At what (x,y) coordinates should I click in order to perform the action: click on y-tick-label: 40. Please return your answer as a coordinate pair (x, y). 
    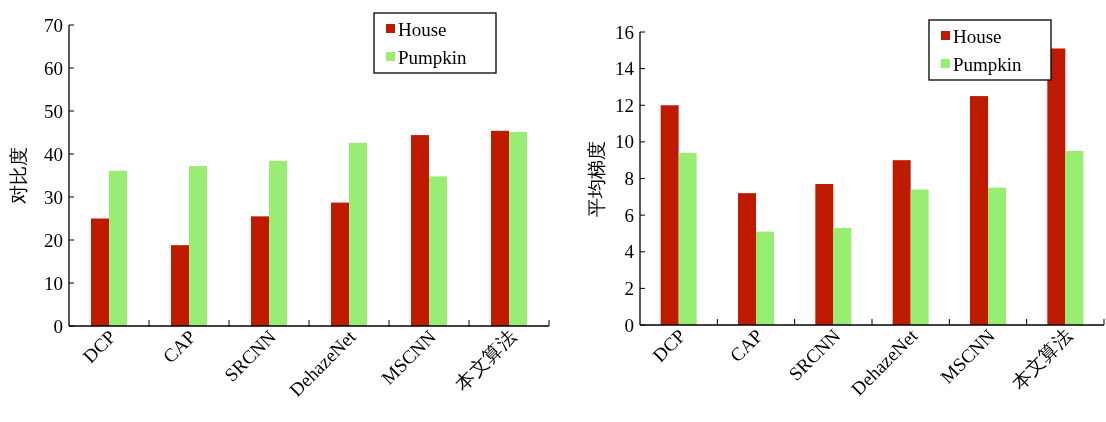
    Looking at the image, I should click on (53, 154).